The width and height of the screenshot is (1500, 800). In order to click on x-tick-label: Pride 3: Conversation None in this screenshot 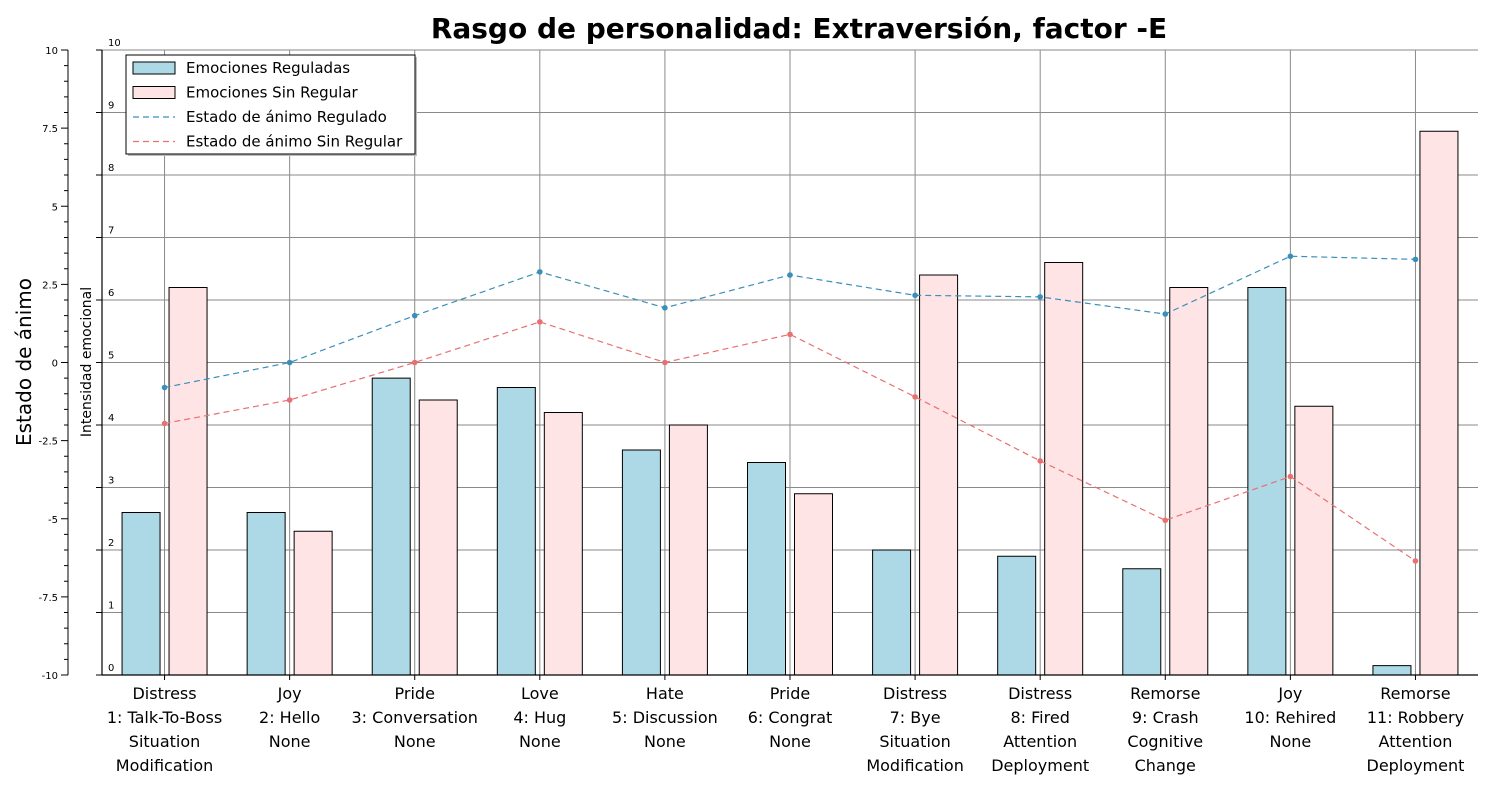, I will do `click(415, 713)`.